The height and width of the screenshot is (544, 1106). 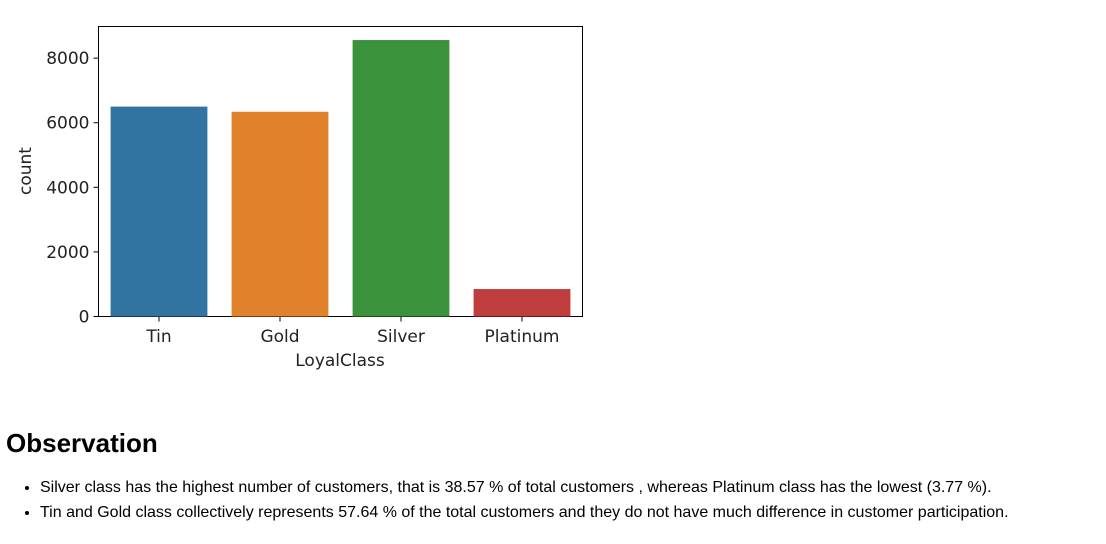 What do you see at coordinates (279, 337) in the screenshot?
I see `x-tick-label: Gold` at bounding box center [279, 337].